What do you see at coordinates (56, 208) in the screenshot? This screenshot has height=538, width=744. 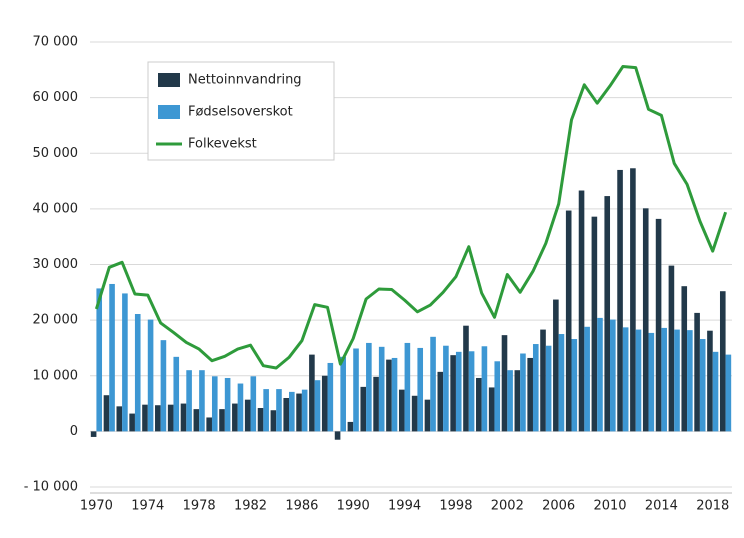 I see `y-tick-label: 40 000` at bounding box center [56, 208].